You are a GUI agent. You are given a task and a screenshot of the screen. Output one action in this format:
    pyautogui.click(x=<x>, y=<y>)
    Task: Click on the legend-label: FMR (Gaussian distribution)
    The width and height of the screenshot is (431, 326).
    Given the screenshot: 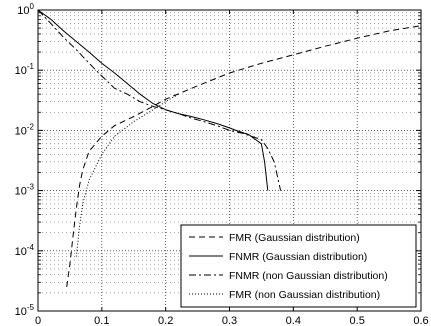 What is the action you would take?
    pyautogui.click(x=294, y=238)
    